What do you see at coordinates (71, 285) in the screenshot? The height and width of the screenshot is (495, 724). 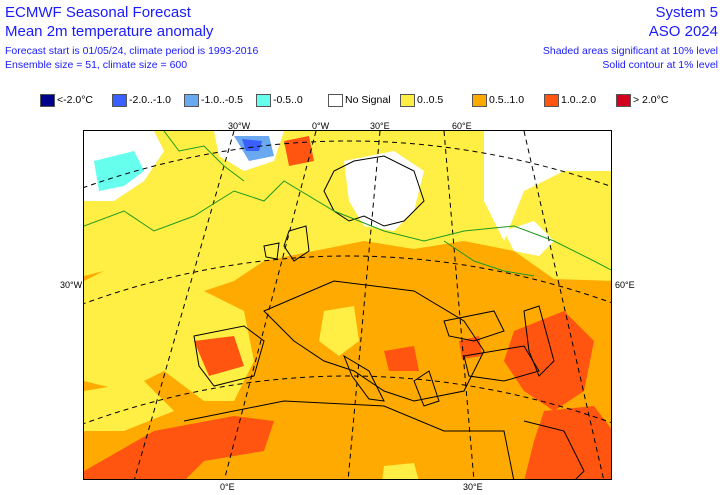 I see `lon-label-left: 30°W` at bounding box center [71, 285].